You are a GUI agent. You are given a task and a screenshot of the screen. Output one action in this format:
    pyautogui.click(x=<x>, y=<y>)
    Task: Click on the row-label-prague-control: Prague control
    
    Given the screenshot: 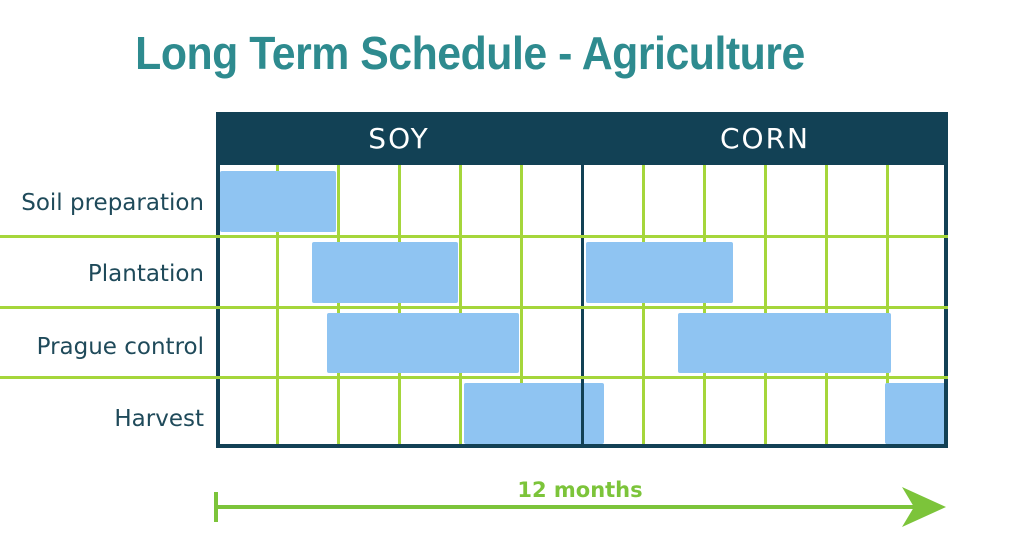 What is the action you would take?
    pyautogui.click(x=120, y=347)
    